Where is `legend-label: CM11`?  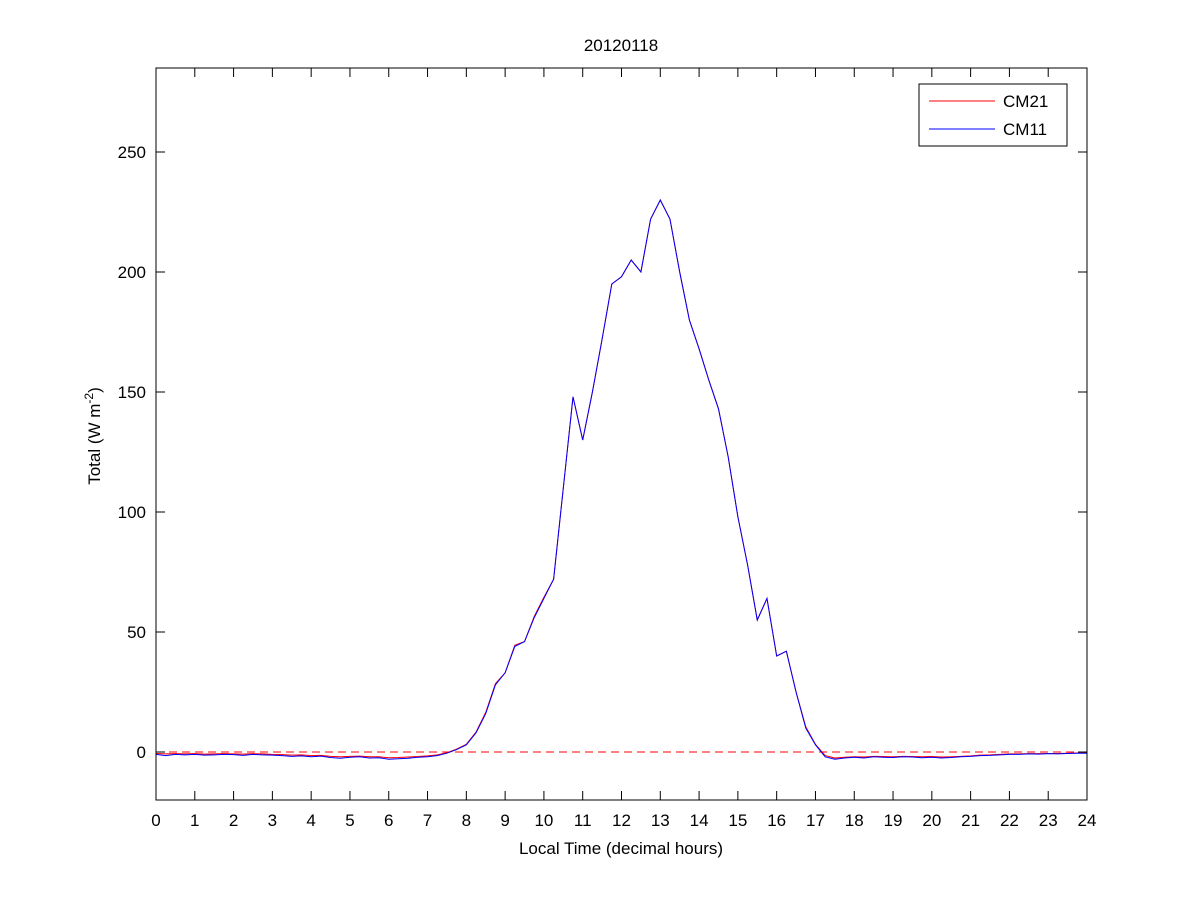
legend-label: CM11 is located at coordinates (1025, 129).